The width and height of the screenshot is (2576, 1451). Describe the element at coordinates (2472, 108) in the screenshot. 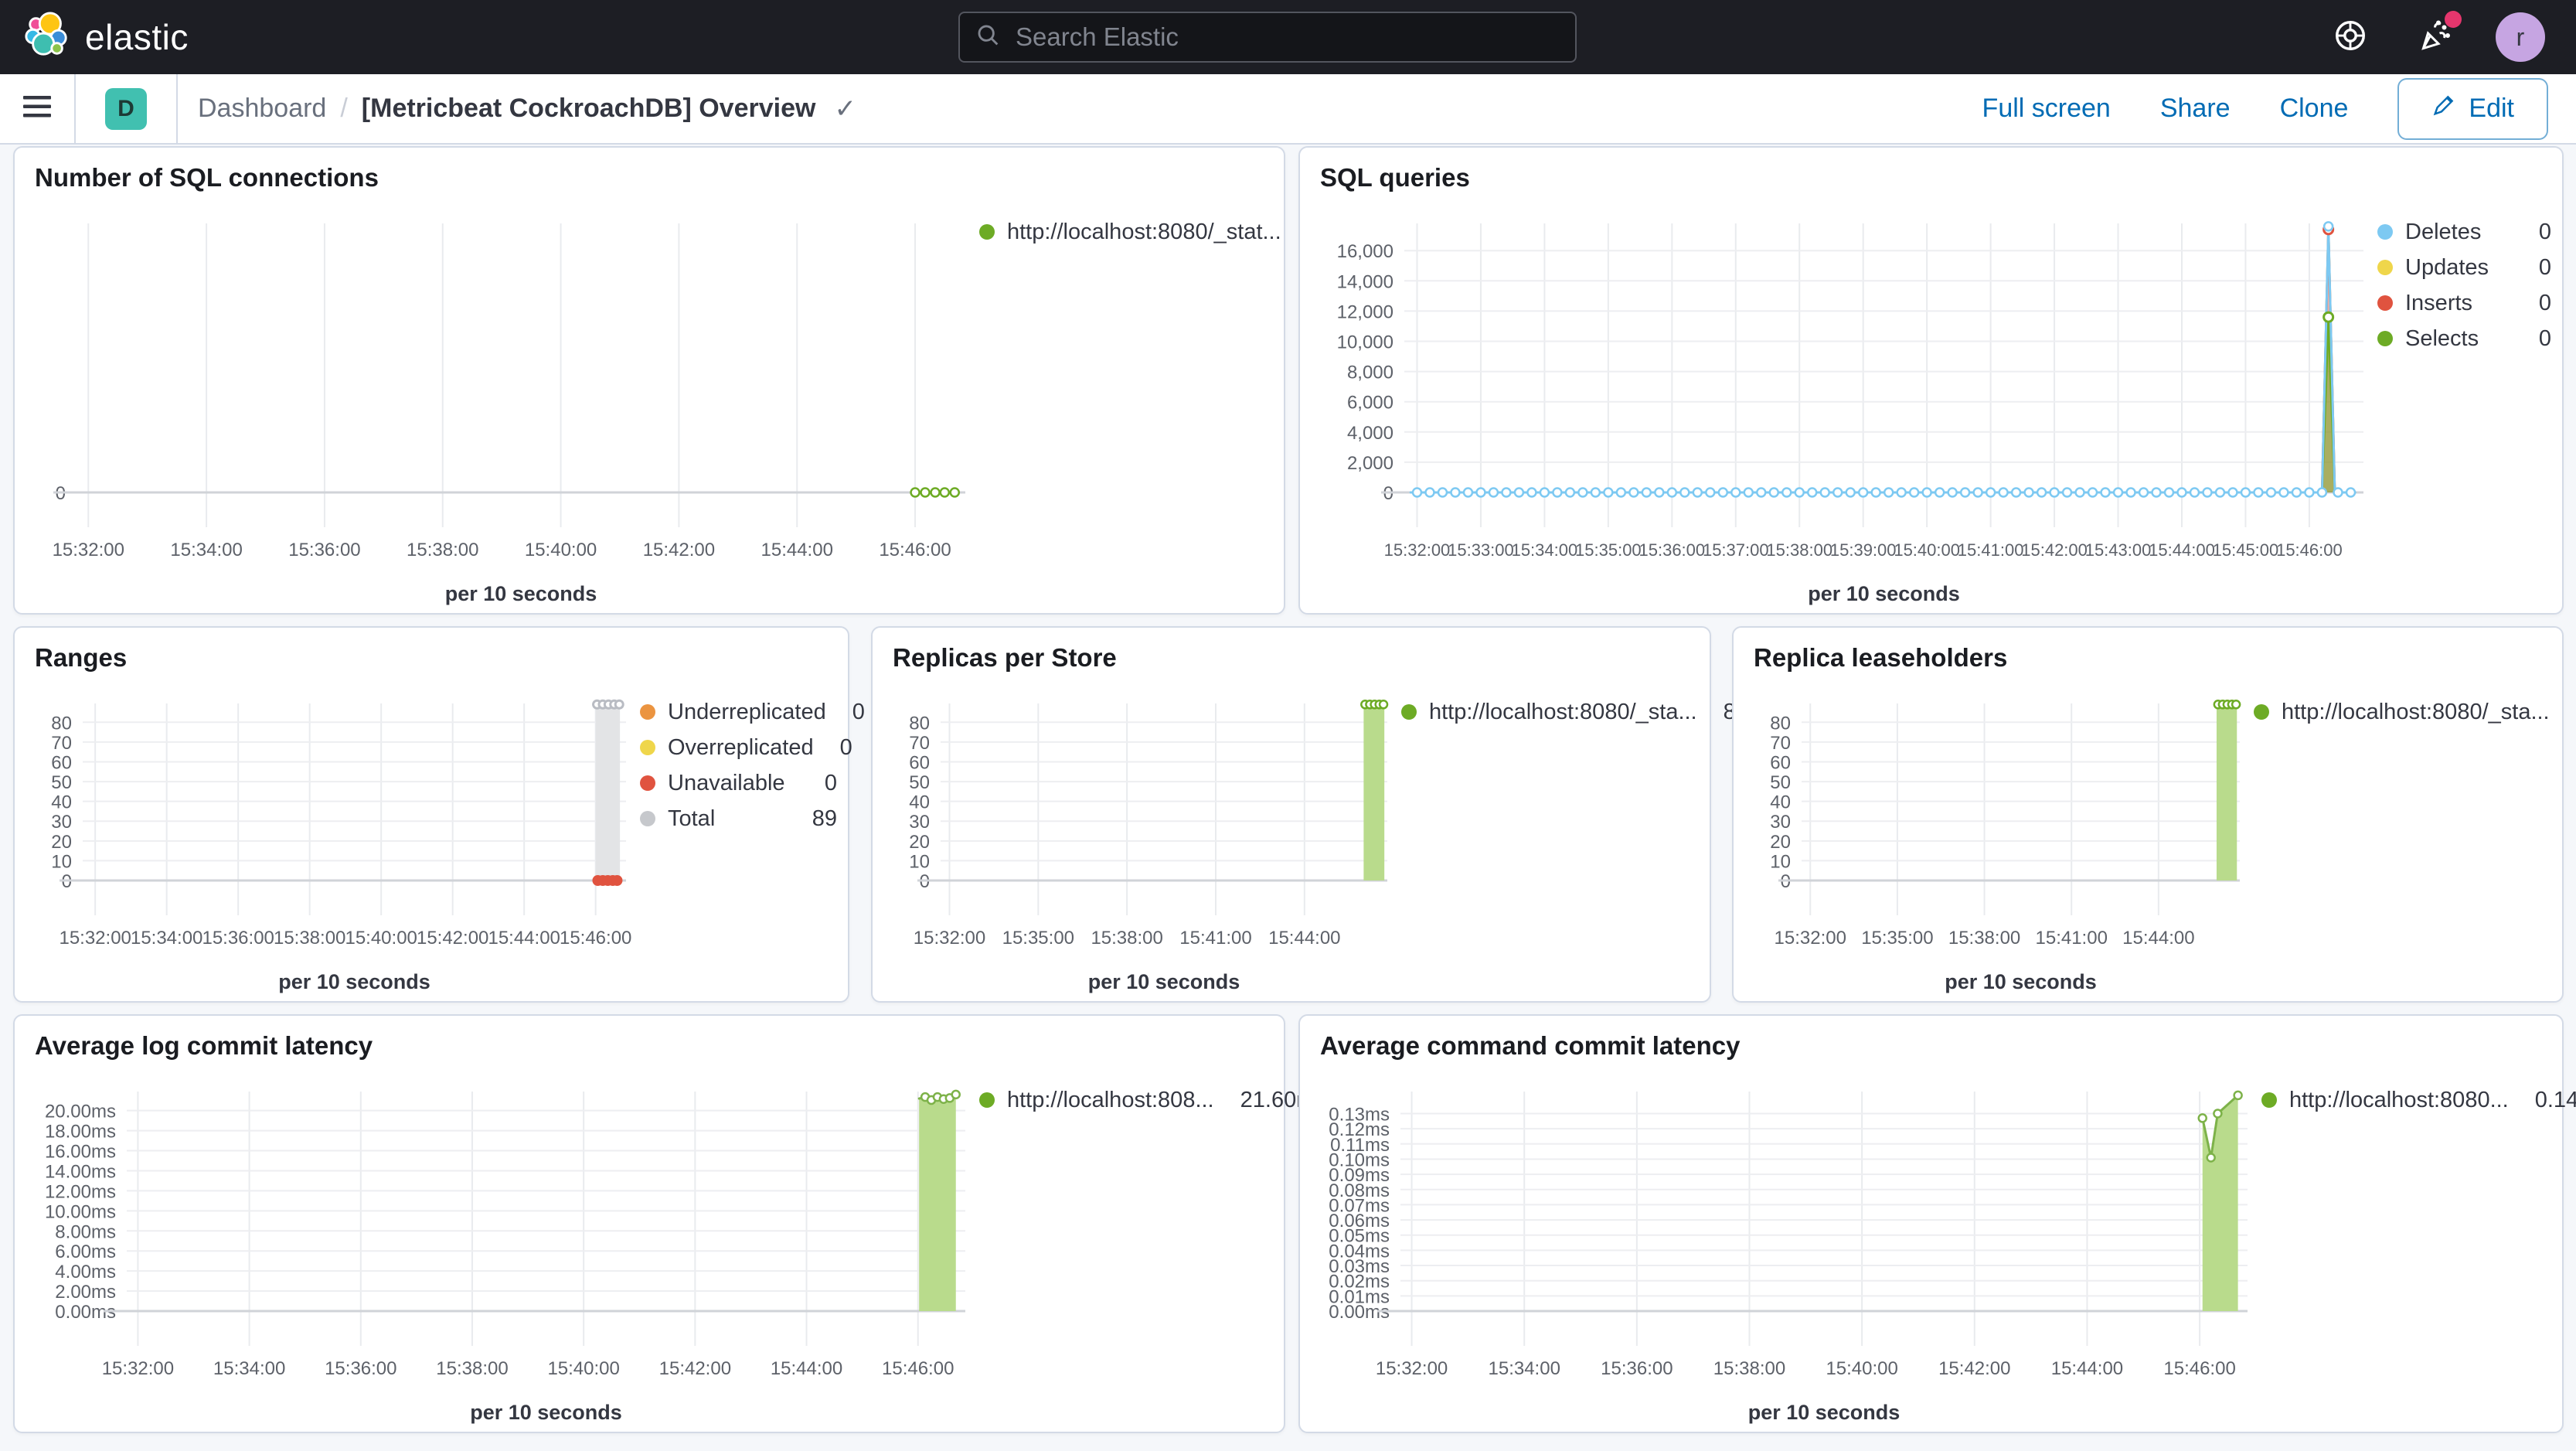

I see `edit-button: Edit` at that location.